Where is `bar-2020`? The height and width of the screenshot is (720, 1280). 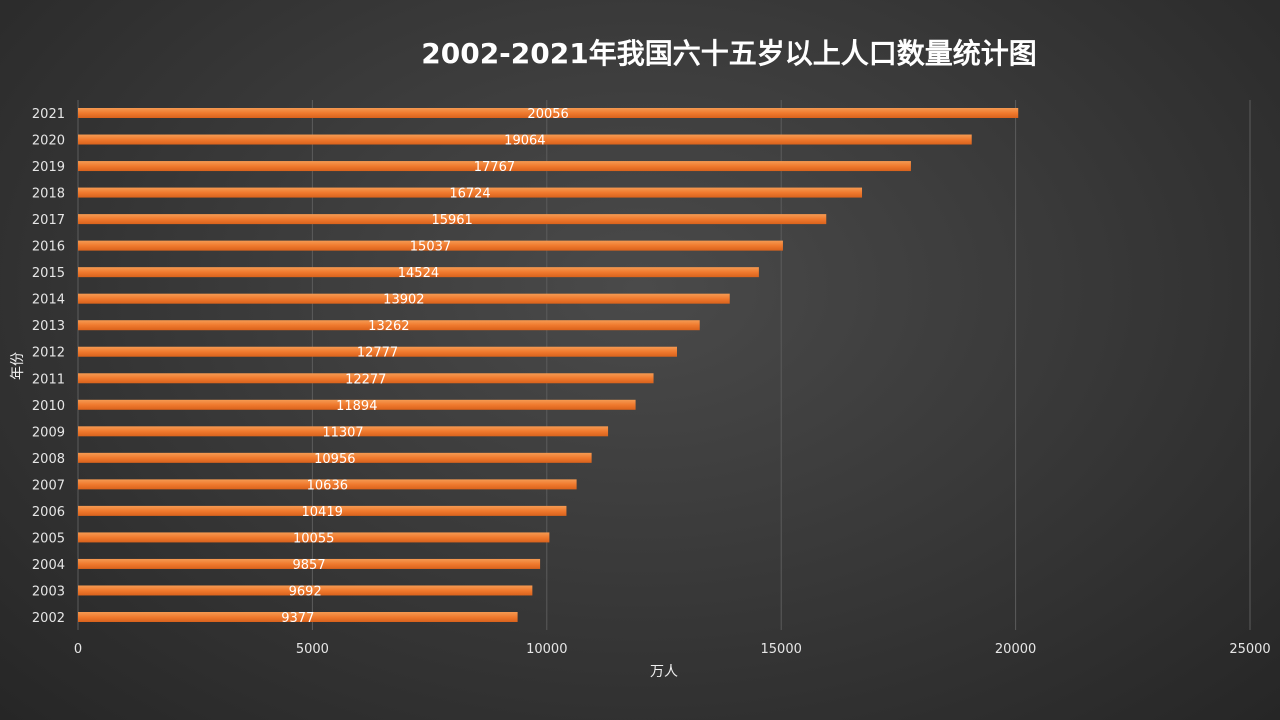 bar-2020 is located at coordinates (525, 139).